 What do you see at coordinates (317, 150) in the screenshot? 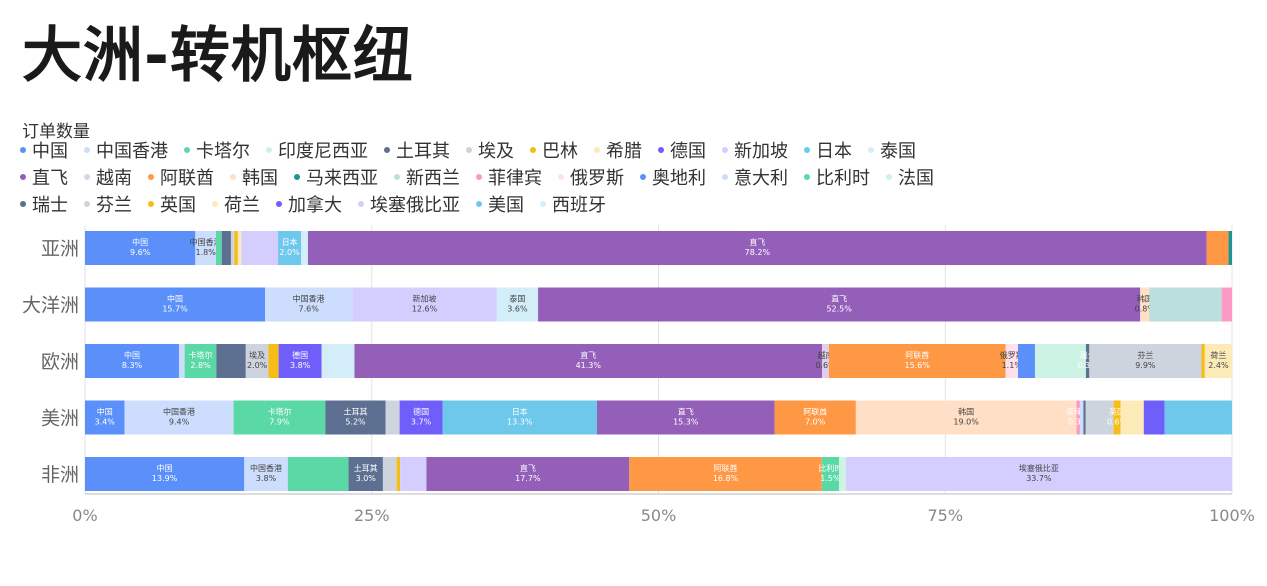
I see `legend-item: 印度尼西亚` at bounding box center [317, 150].